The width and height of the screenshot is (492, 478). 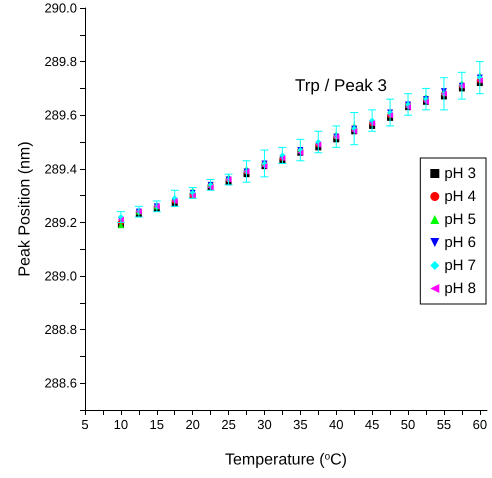 What do you see at coordinates (60, 222) in the screenshot?
I see `y-tick-label: 289.2` at bounding box center [60, 222].